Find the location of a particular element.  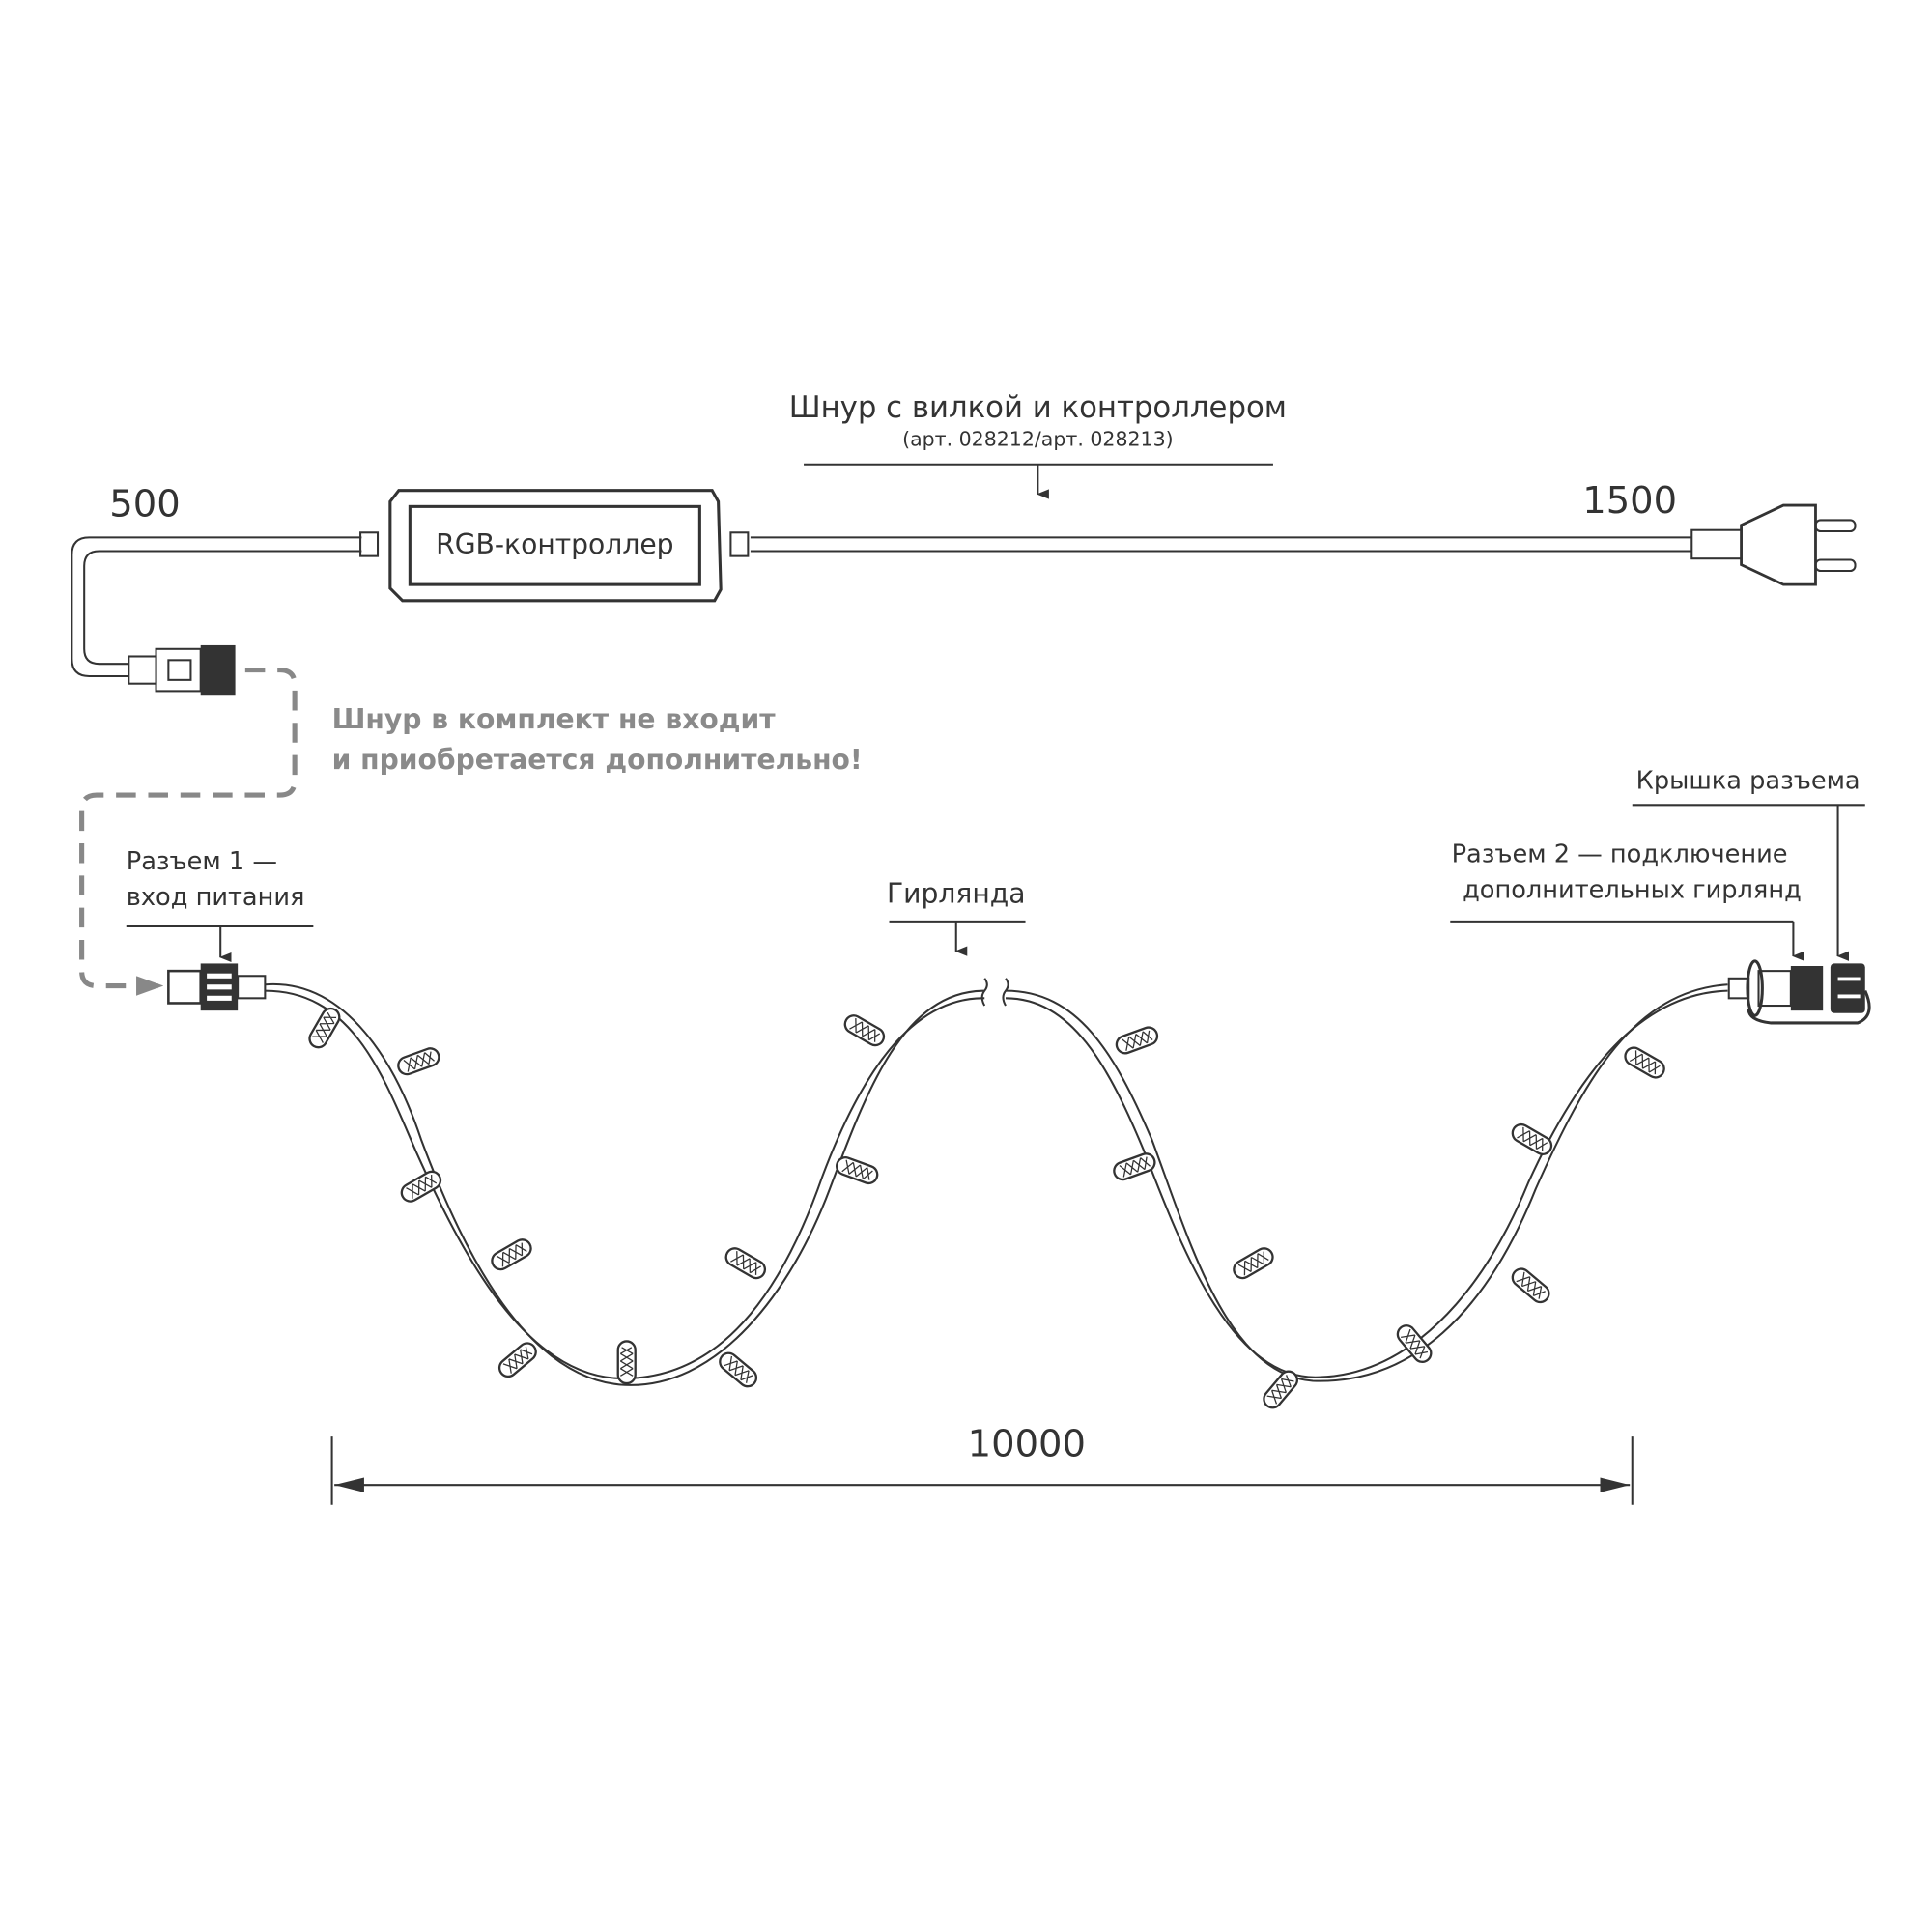

connector1-line1: Разъем 1 — is located at coordinates (202, 861).